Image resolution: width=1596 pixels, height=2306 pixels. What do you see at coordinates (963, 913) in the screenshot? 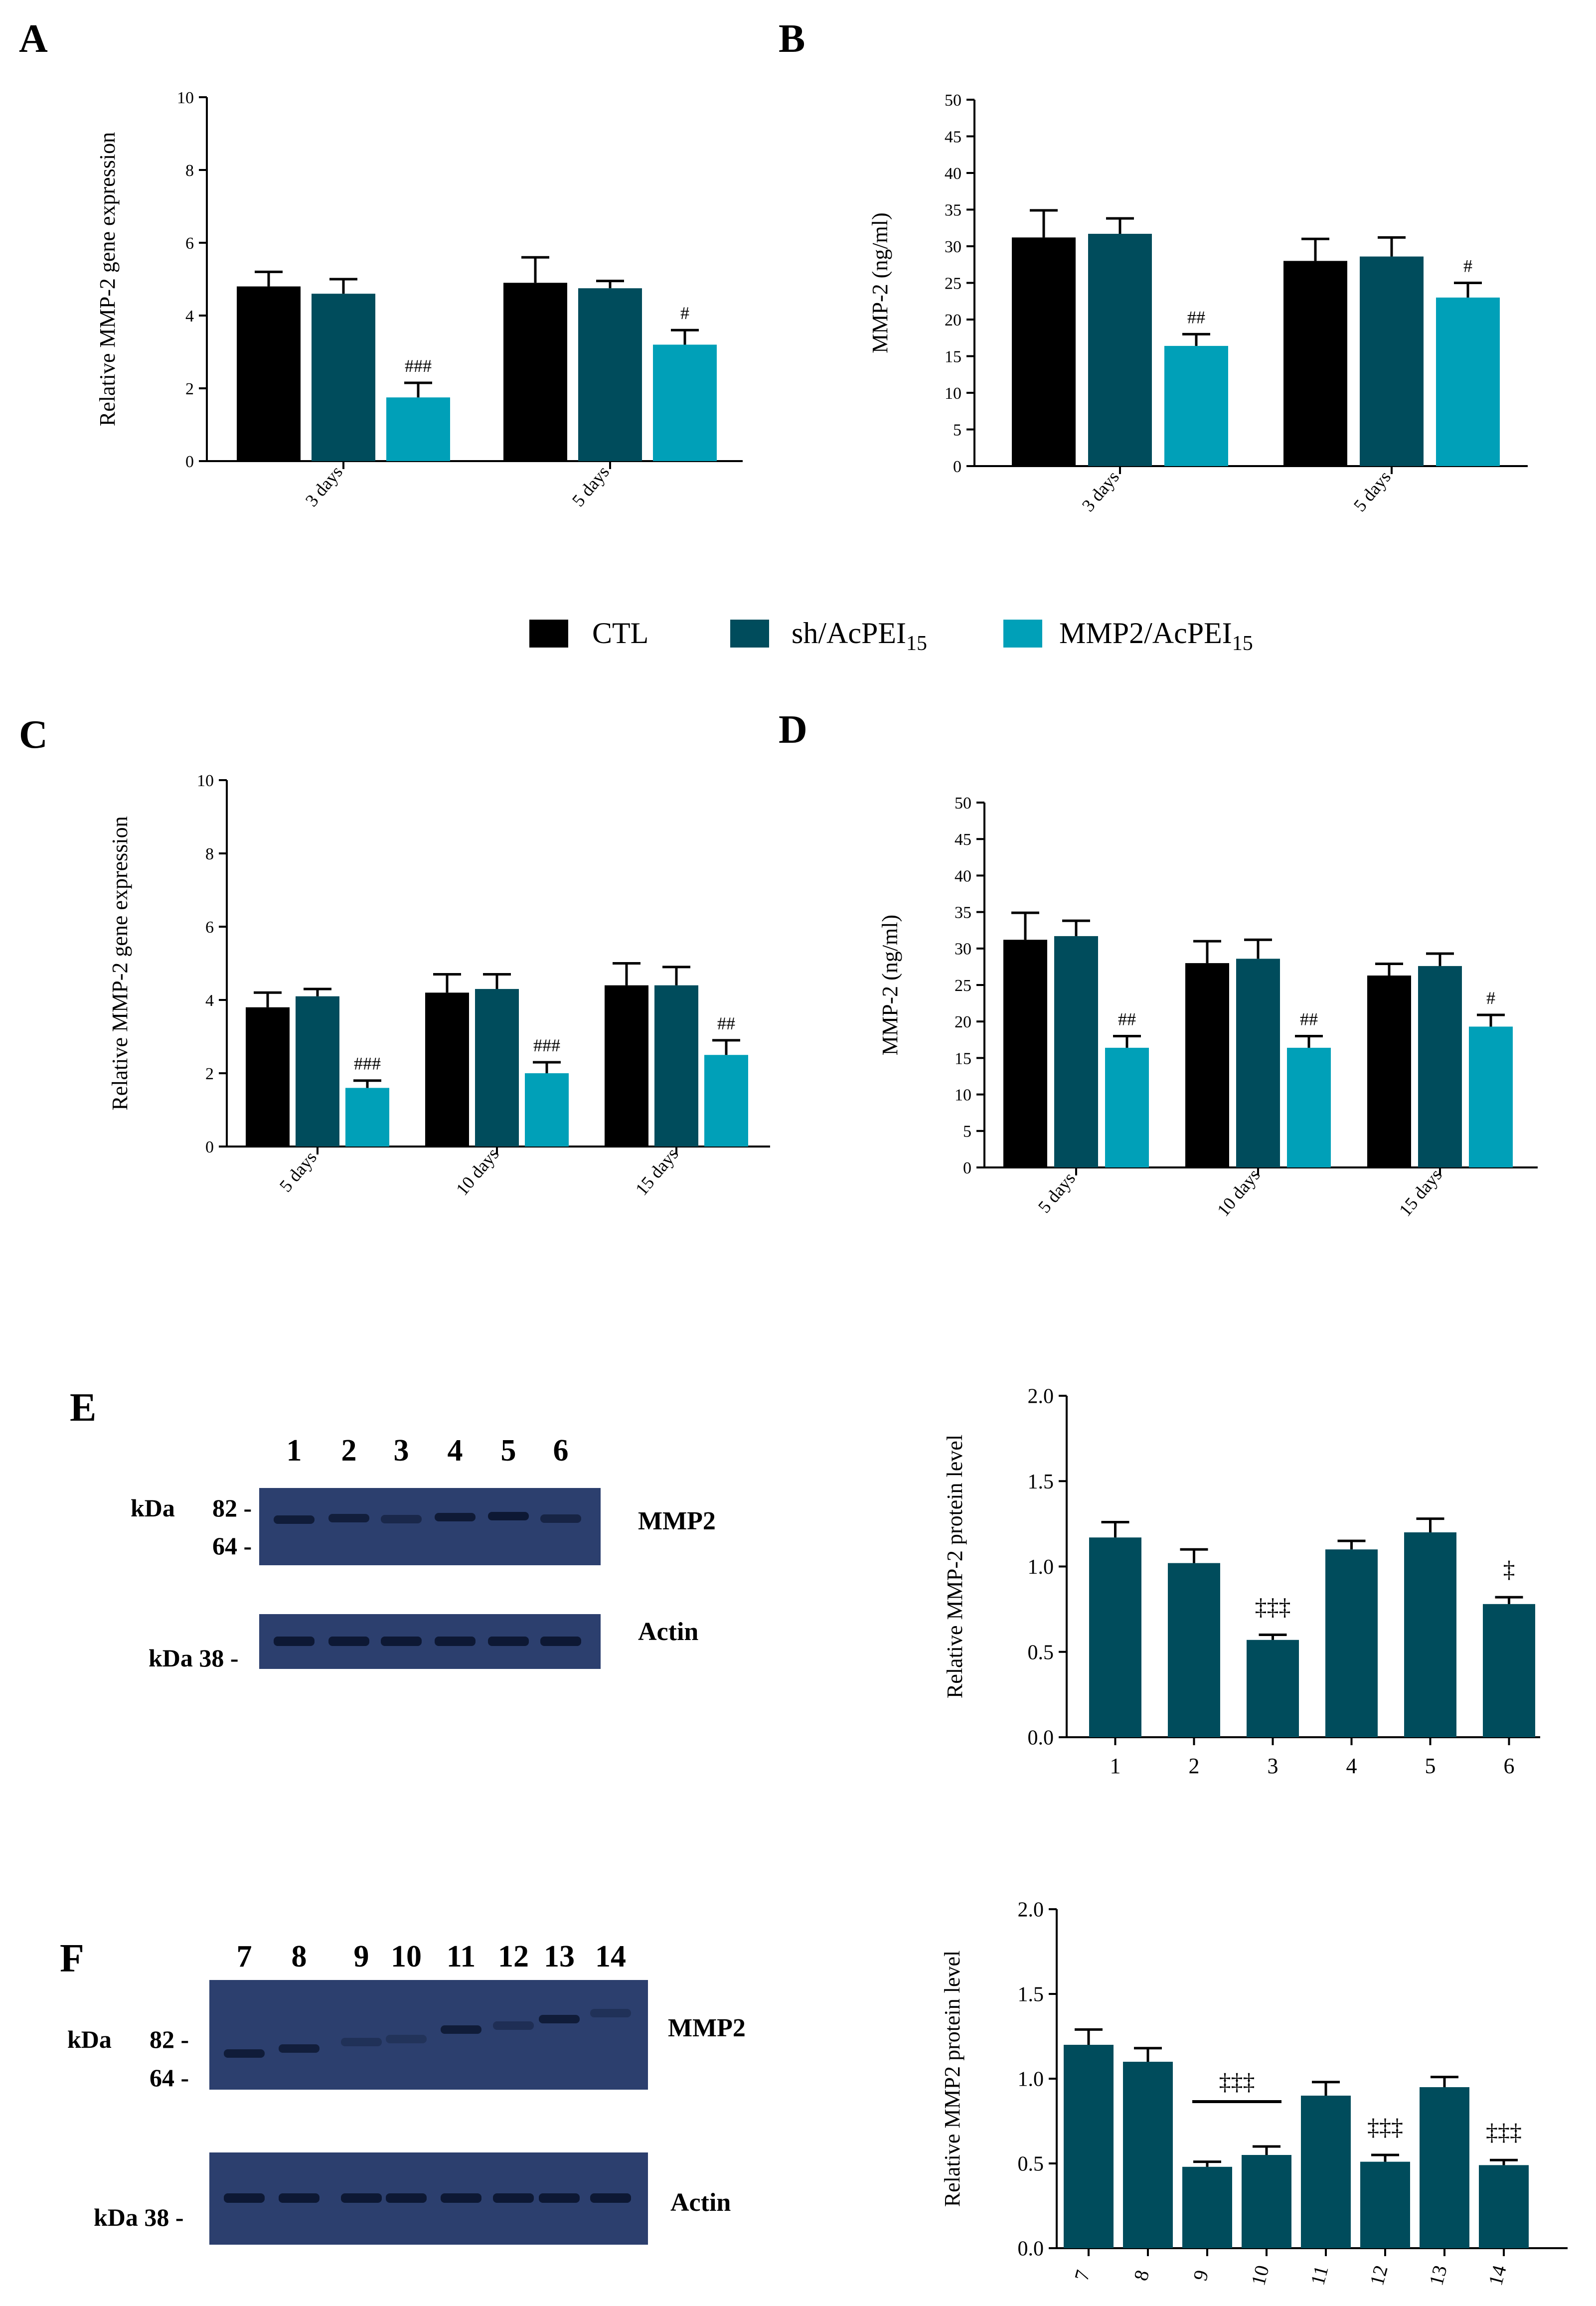
I see `y-tick-label: 35` at bounding box center [963, 913].